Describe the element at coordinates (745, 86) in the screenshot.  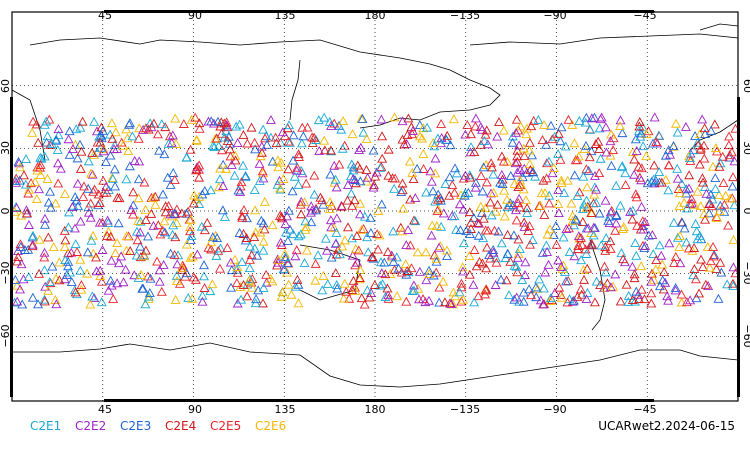
I see `lat-label-right: 60` at that location.